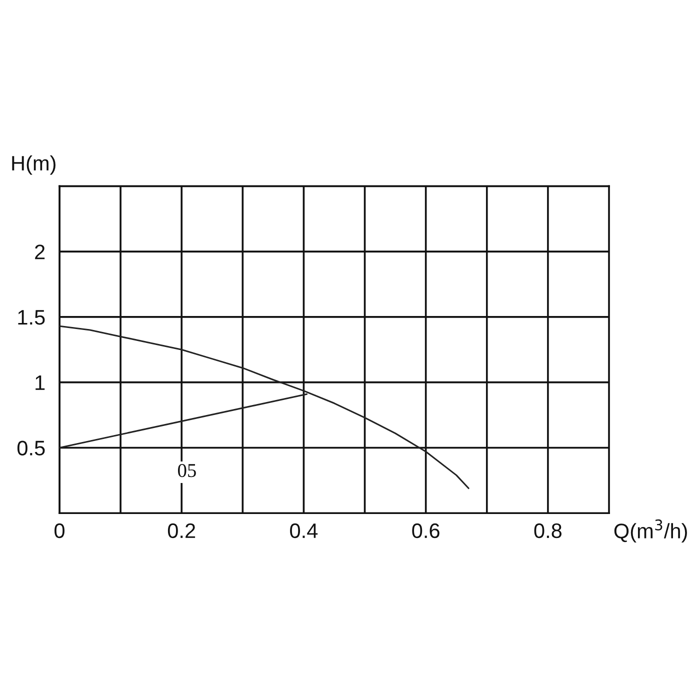 This screenshot has height=700, width=700. I want to click on annotation: 05, so click(187, 471).